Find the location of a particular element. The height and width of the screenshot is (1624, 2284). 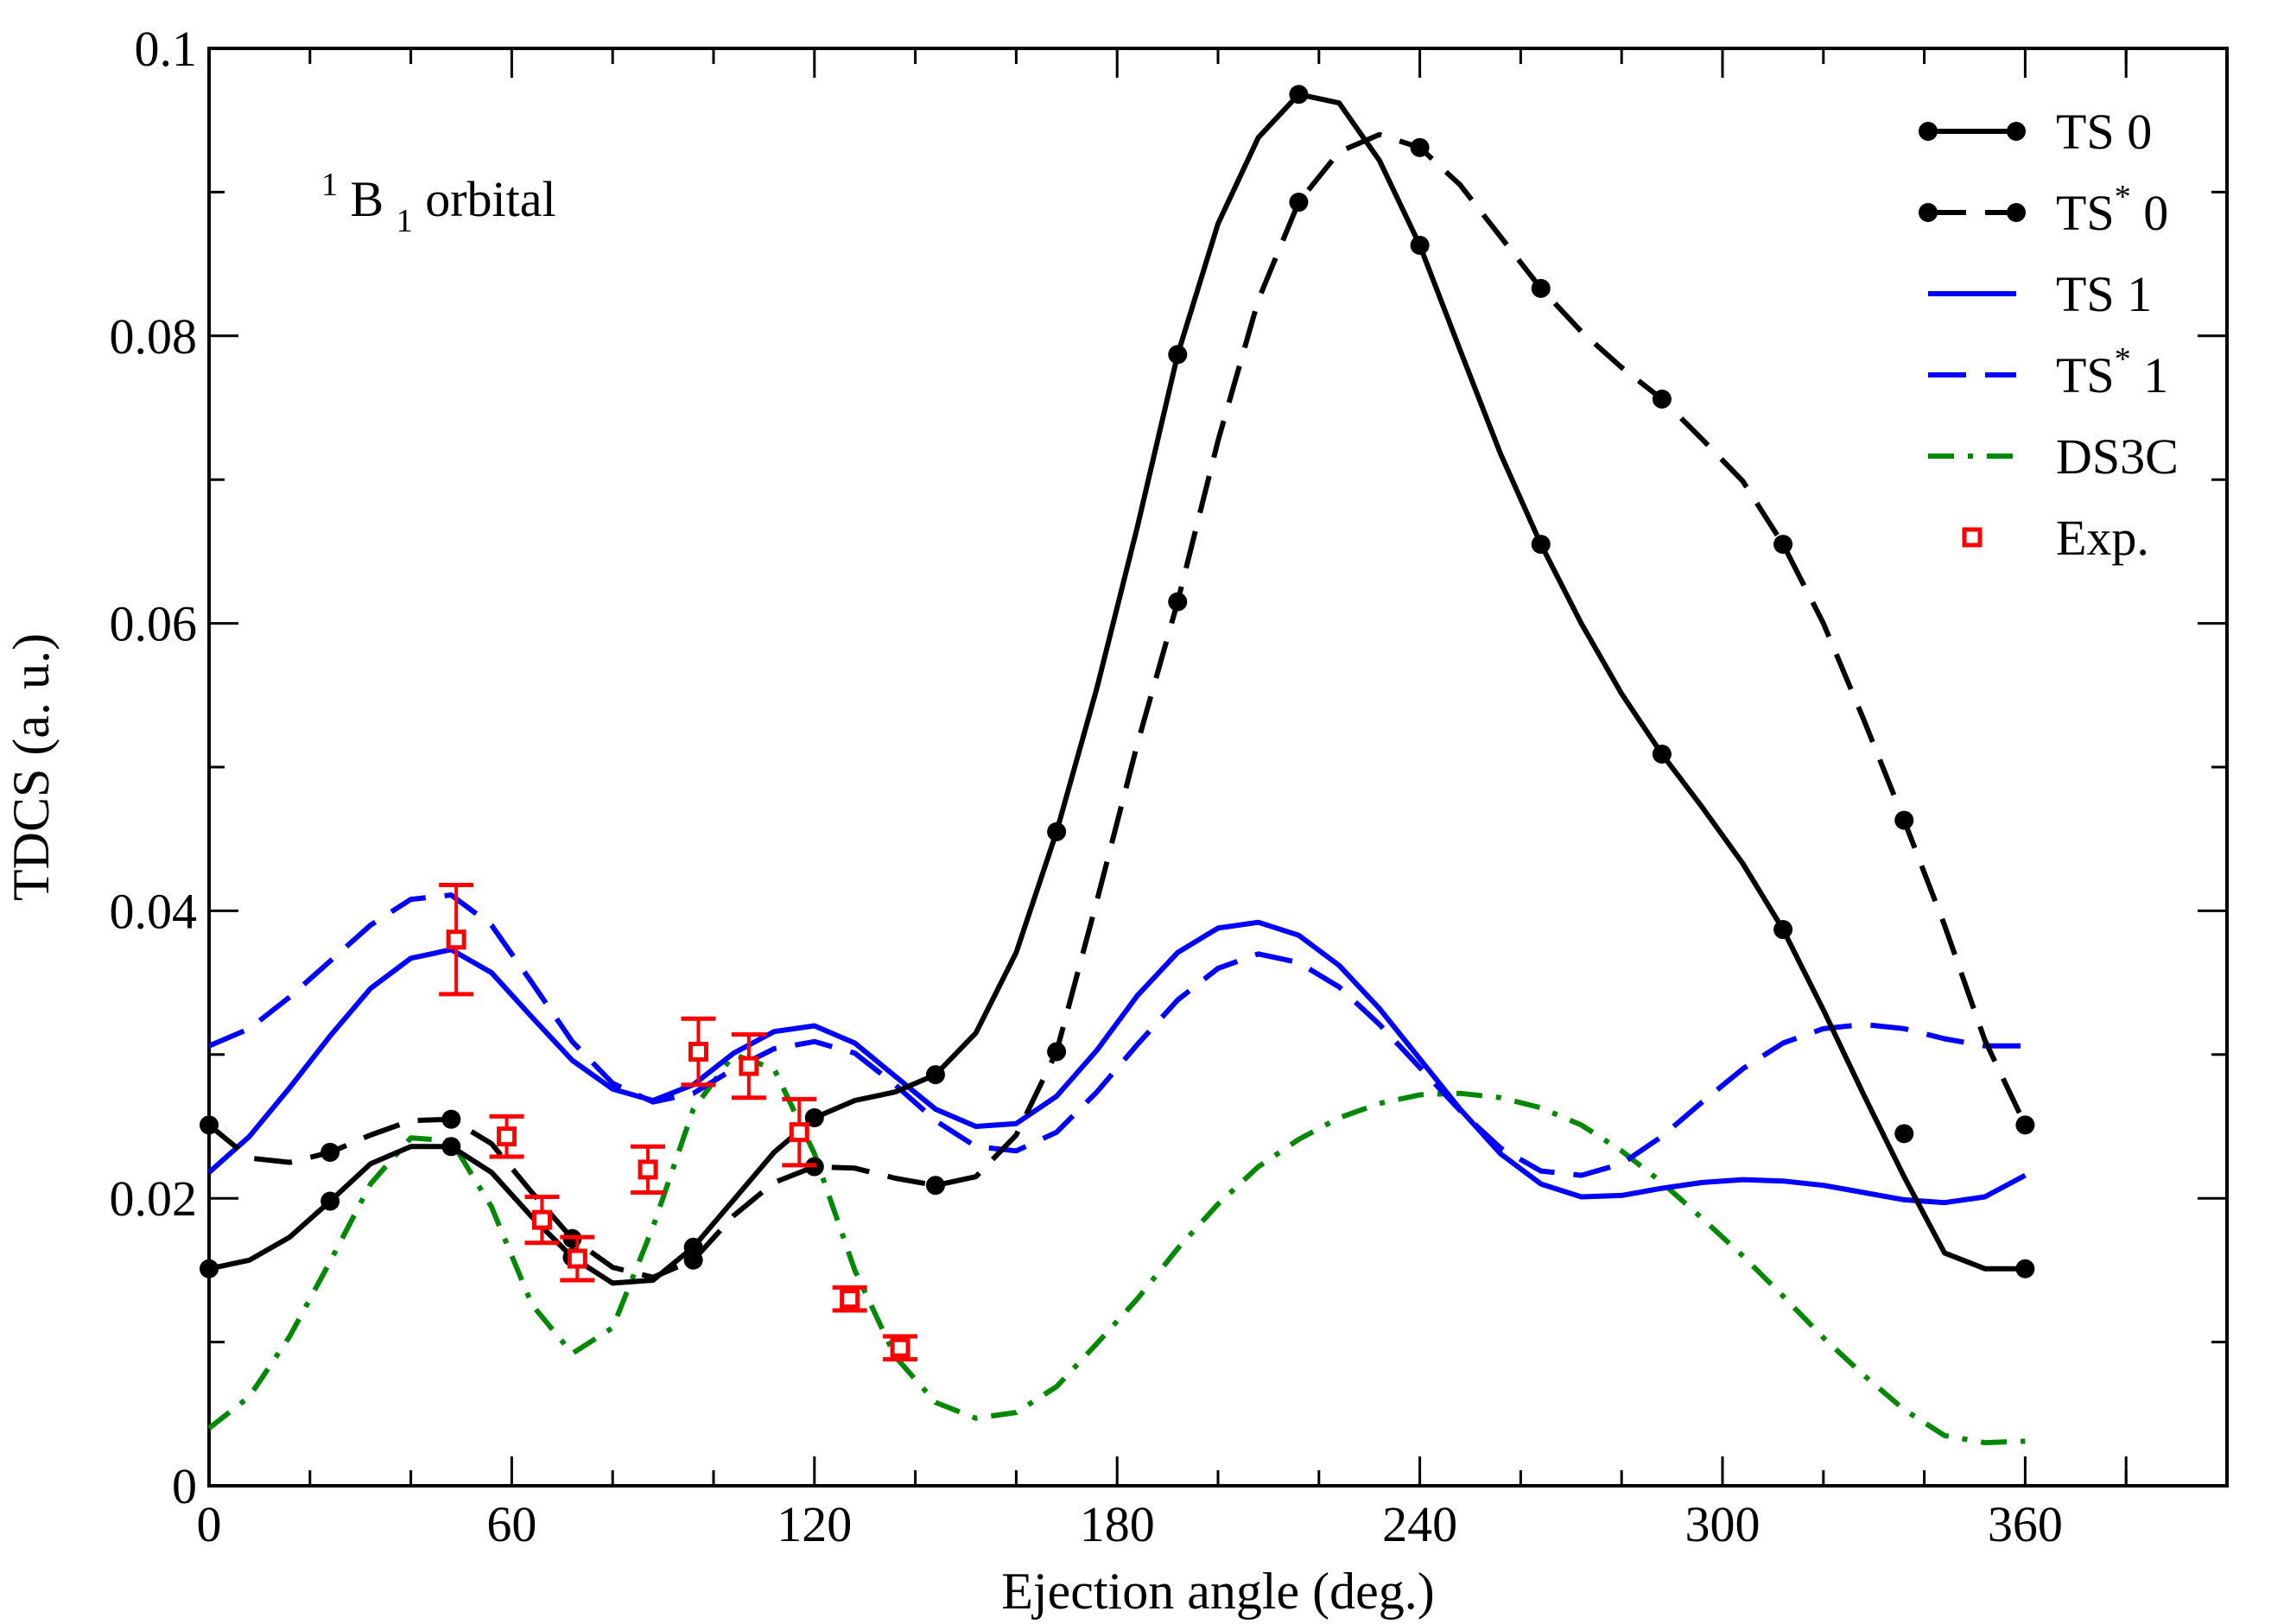

orbital-annotation-main: B is located at coordinates (367, 199).